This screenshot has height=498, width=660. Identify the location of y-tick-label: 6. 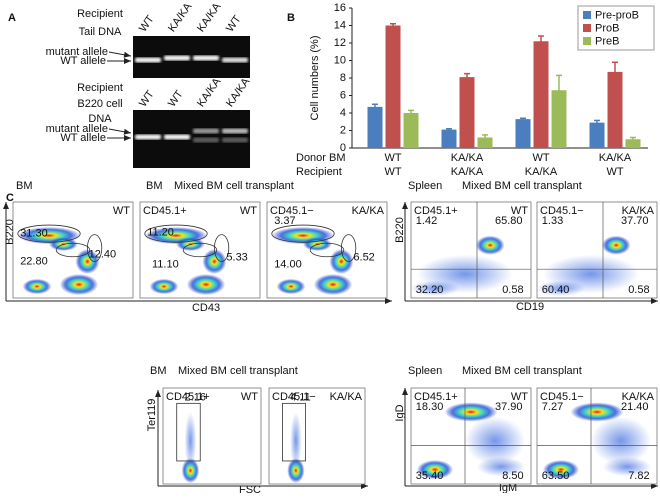
(343, 95).